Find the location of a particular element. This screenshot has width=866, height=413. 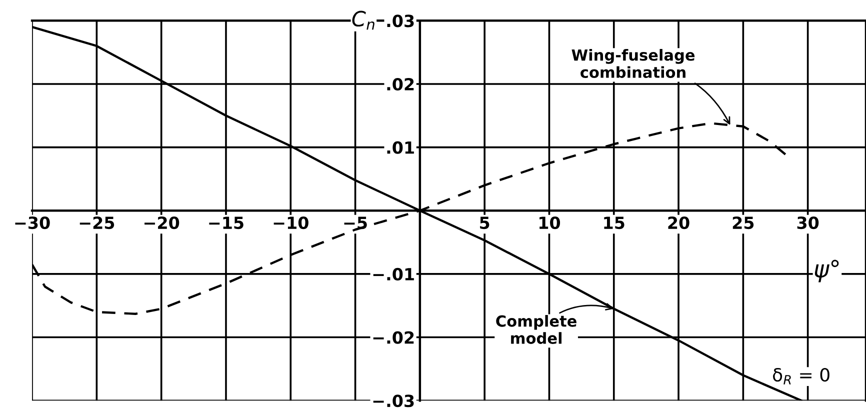

x-tick-label: 5 is located at coordinates (485, 223).